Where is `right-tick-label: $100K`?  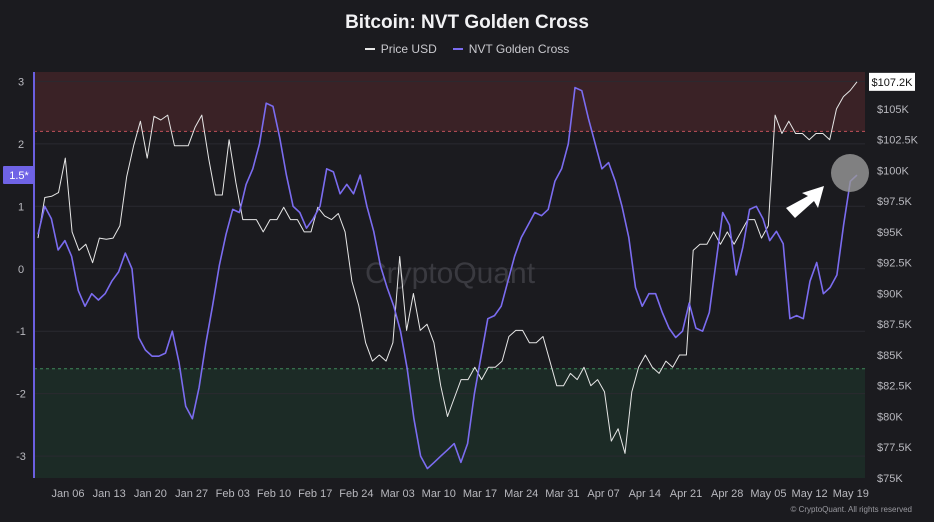
right-tick-label: $100K is located at coordinates (893, 171).